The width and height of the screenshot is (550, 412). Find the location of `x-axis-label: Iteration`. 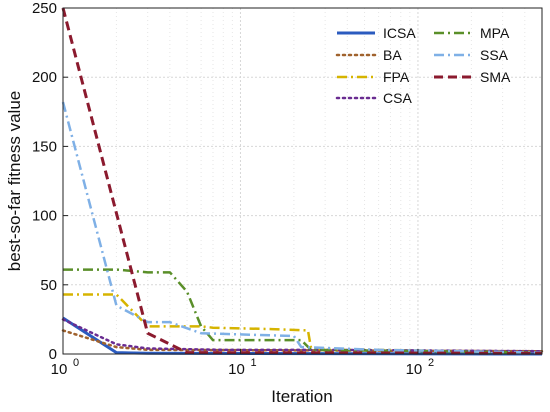

x-axis-label: Iteration is located at coordinates (301, 396).